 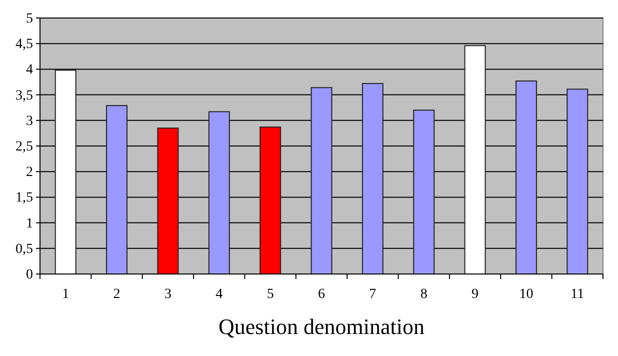 I want to click on x-tick-label: 3, so click(x=168, y=294).